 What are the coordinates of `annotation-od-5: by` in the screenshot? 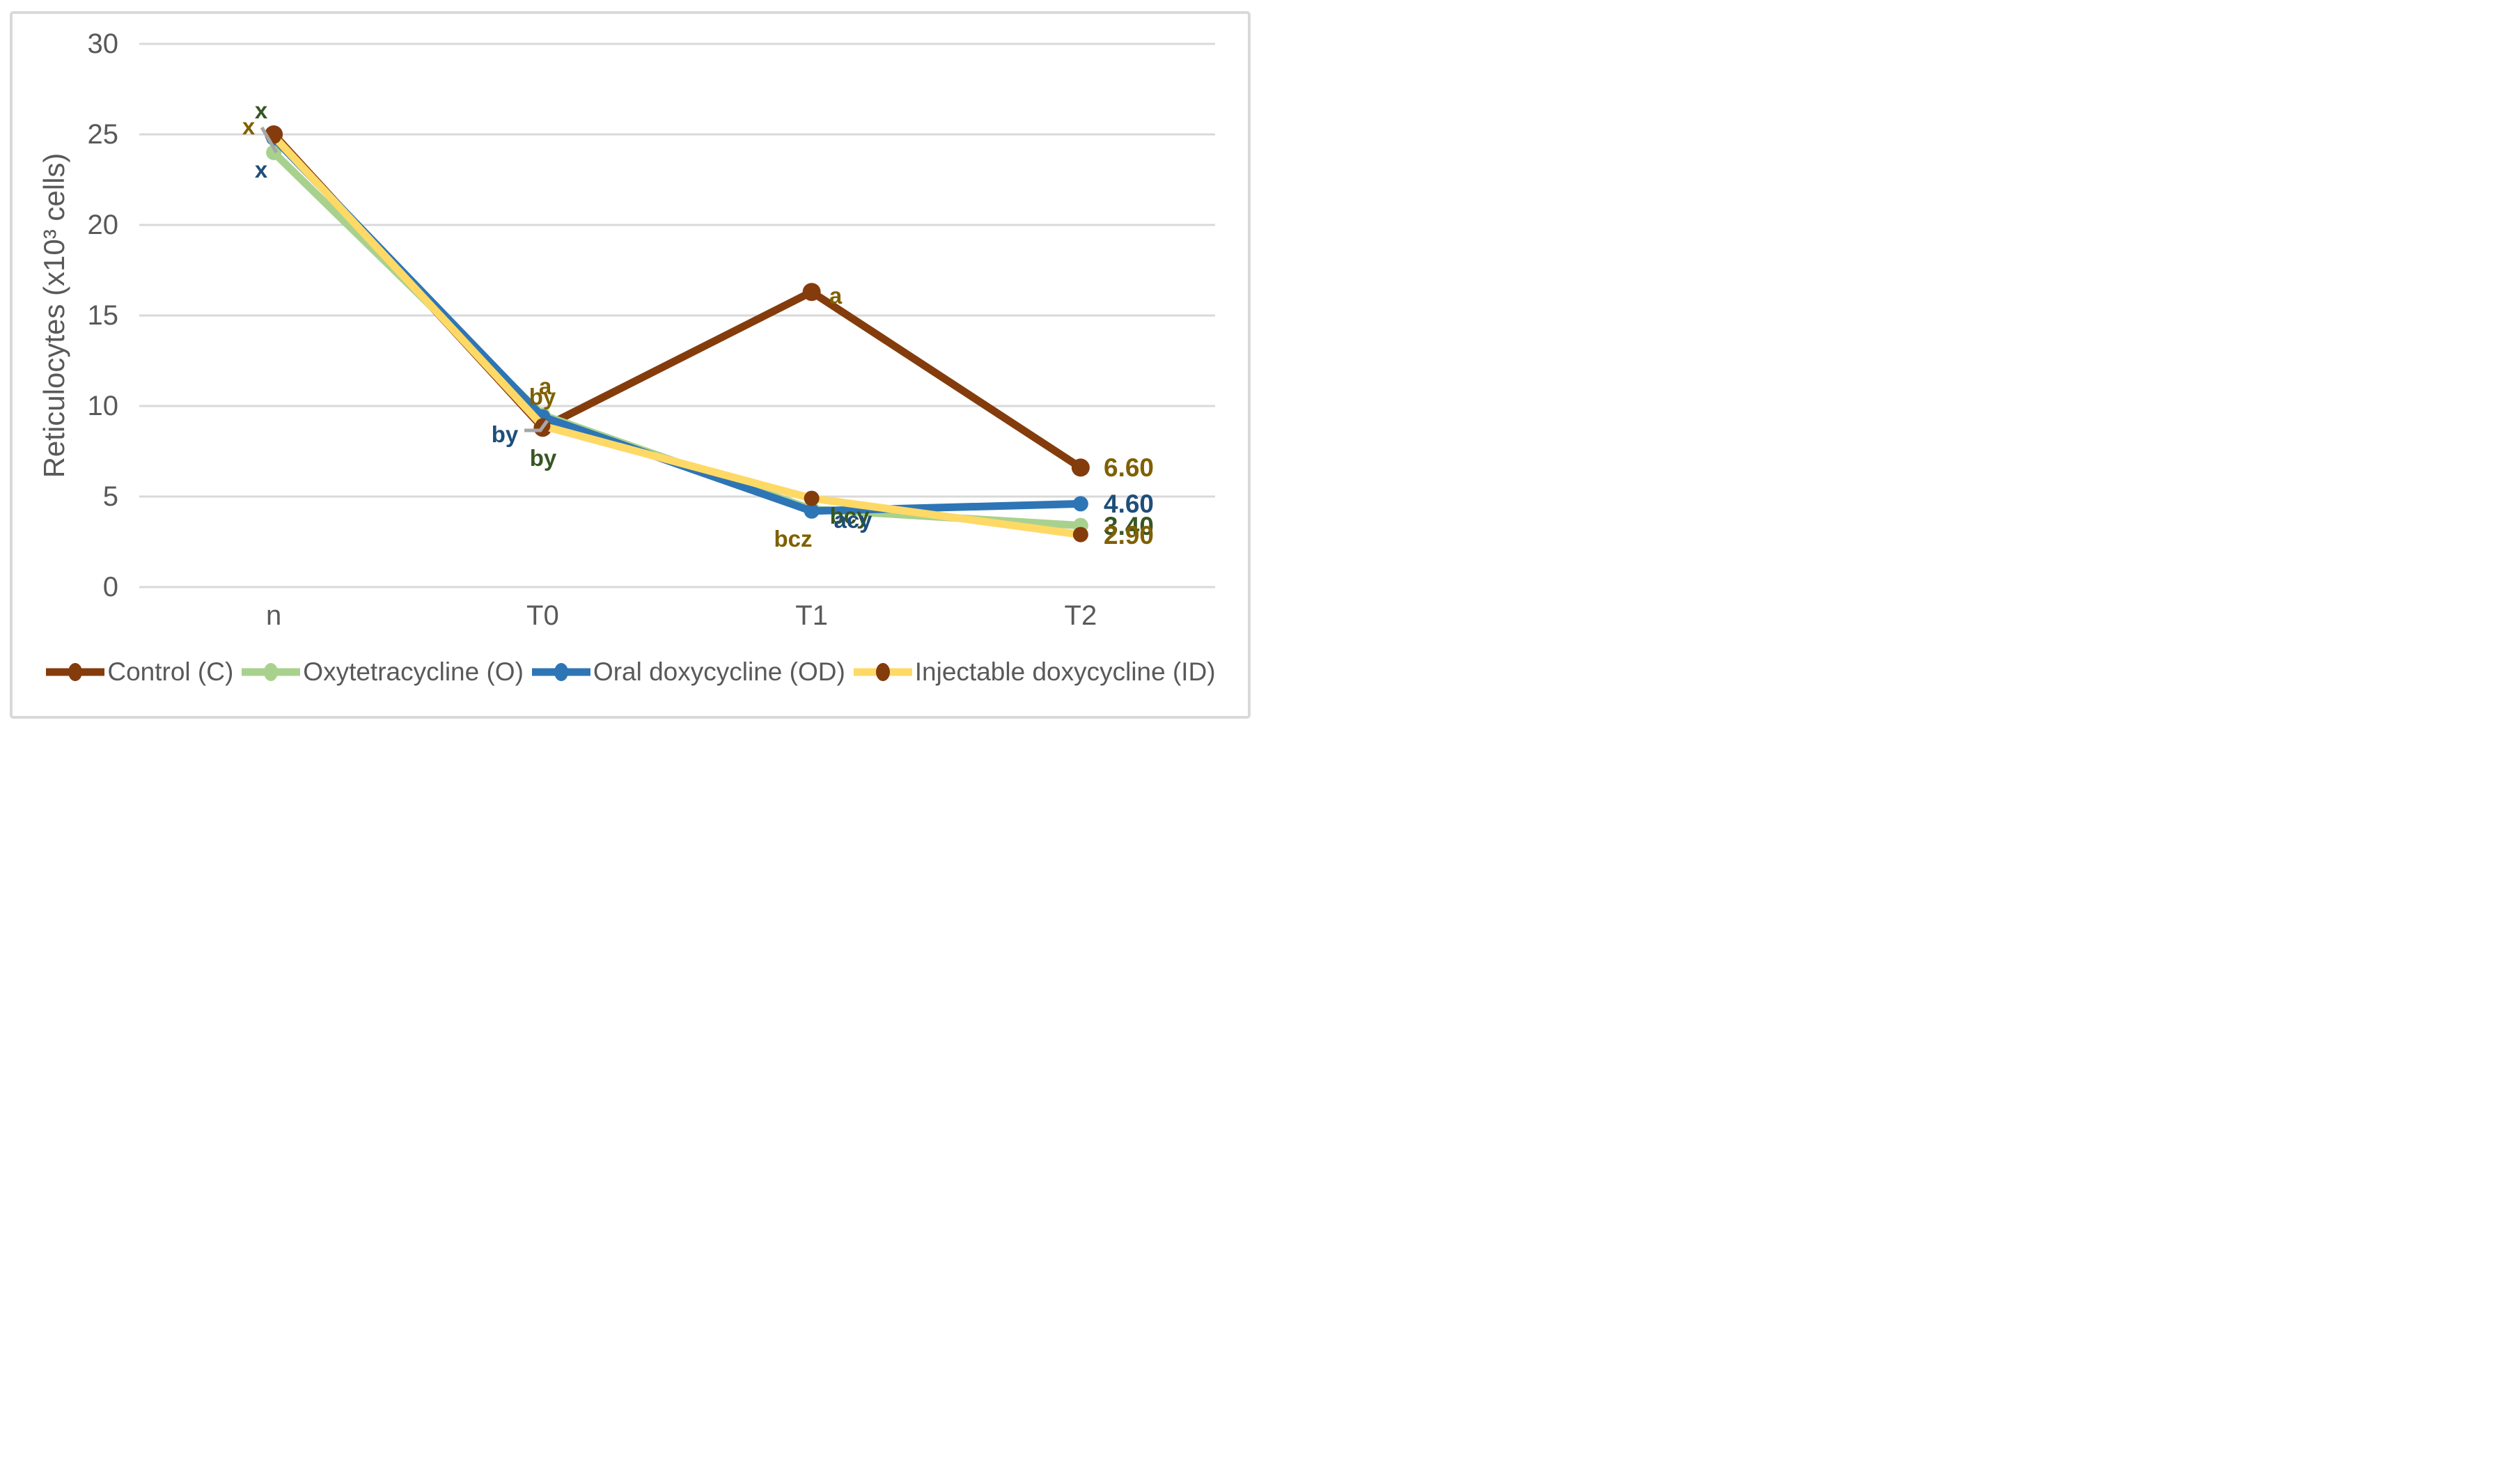 It's located at (505, 434).